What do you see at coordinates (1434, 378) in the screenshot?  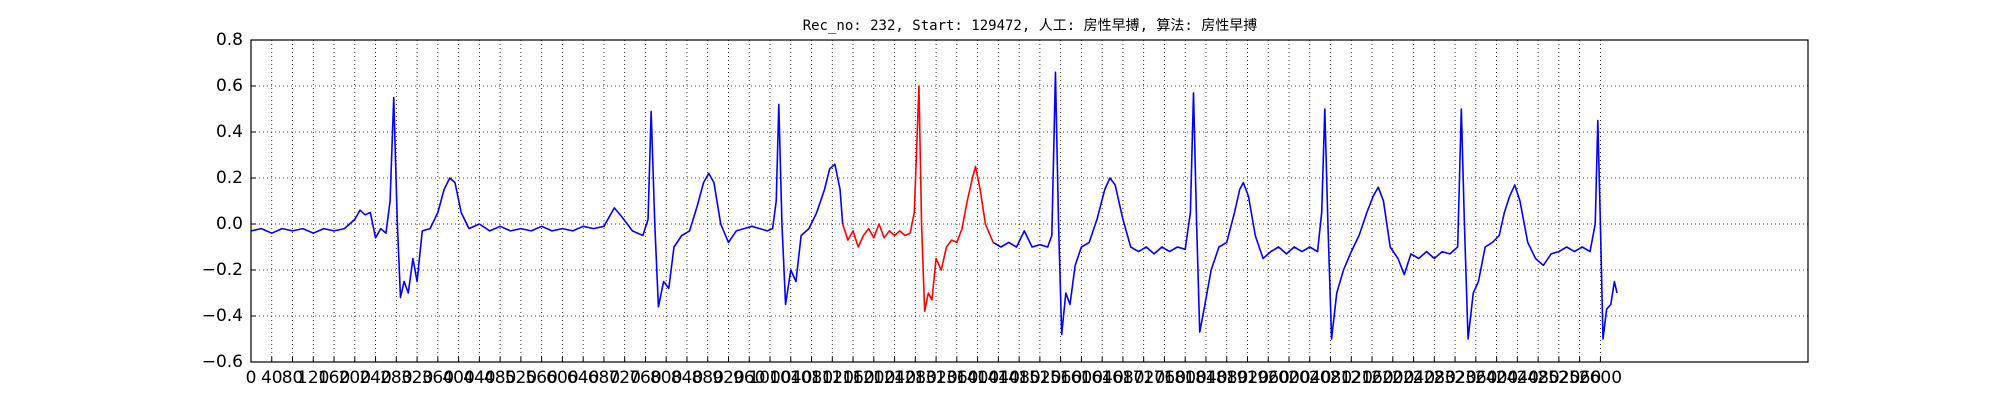 I see `x-tick-label: 2280` at bounding box center [1434, 378].